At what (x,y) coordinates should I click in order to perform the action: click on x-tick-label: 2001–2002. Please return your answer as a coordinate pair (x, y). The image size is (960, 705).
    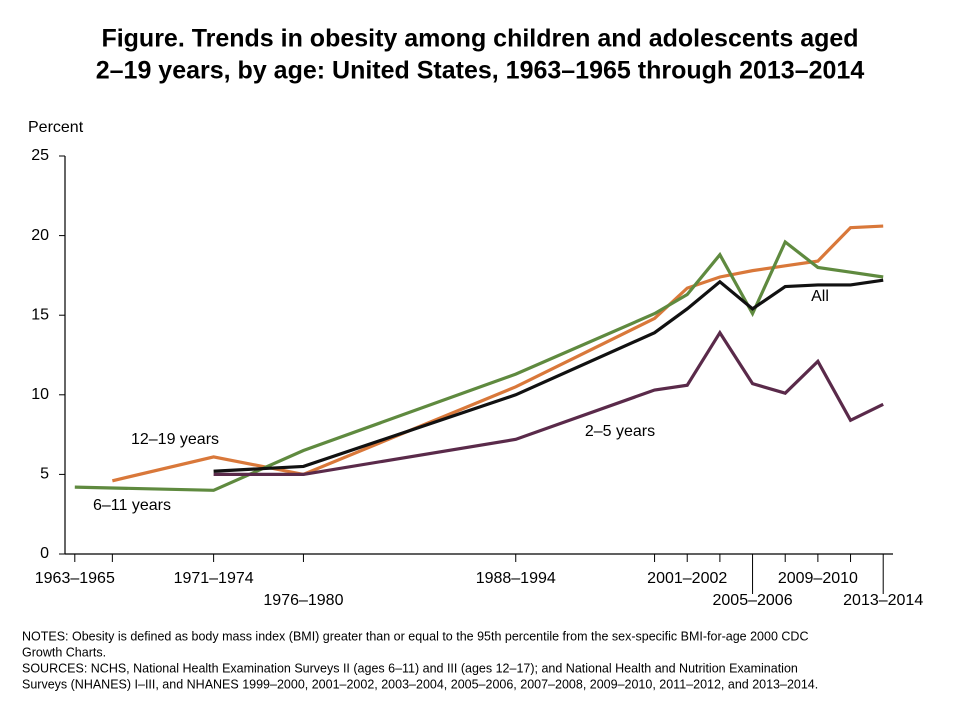
    Looking at the image, I should click on (687, 578).